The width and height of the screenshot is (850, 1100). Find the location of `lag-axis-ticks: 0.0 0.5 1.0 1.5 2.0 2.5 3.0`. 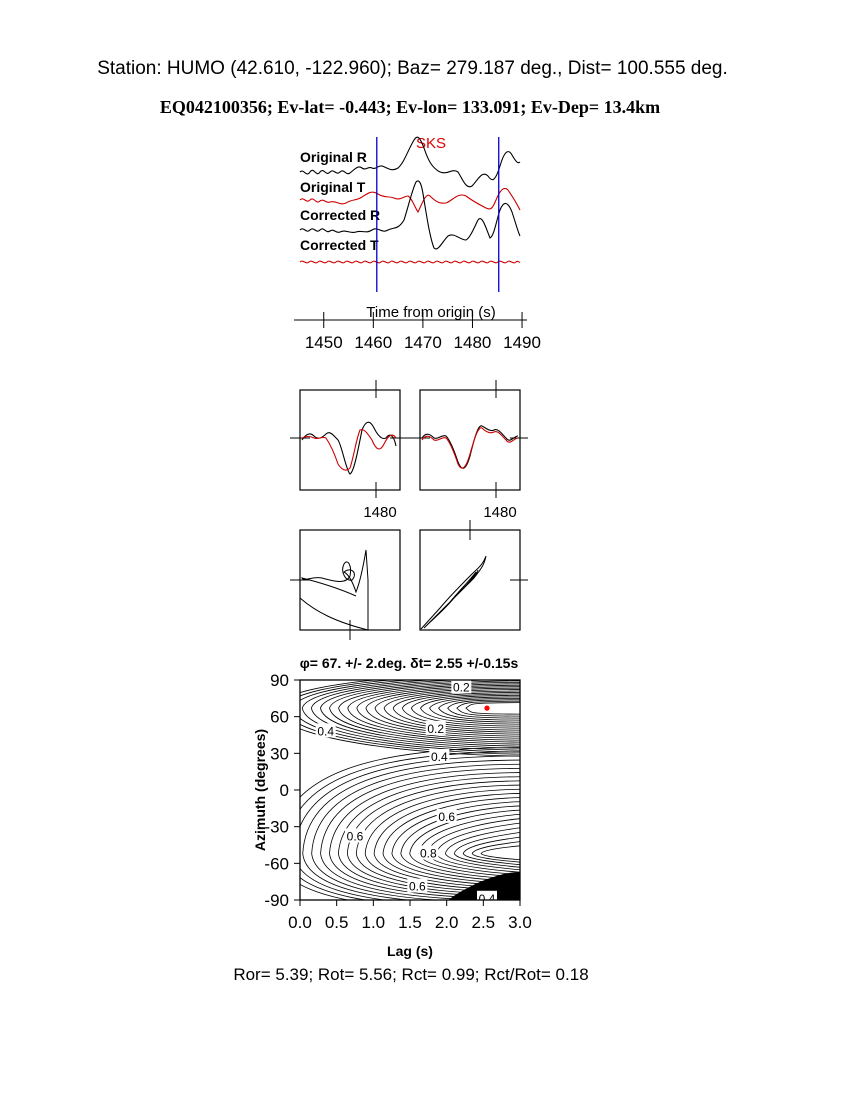

lag-axis-ticks: 0.0 0.5 1.0 1.5 2.0 2.5 3.0 is located at coordinates (410, 916).